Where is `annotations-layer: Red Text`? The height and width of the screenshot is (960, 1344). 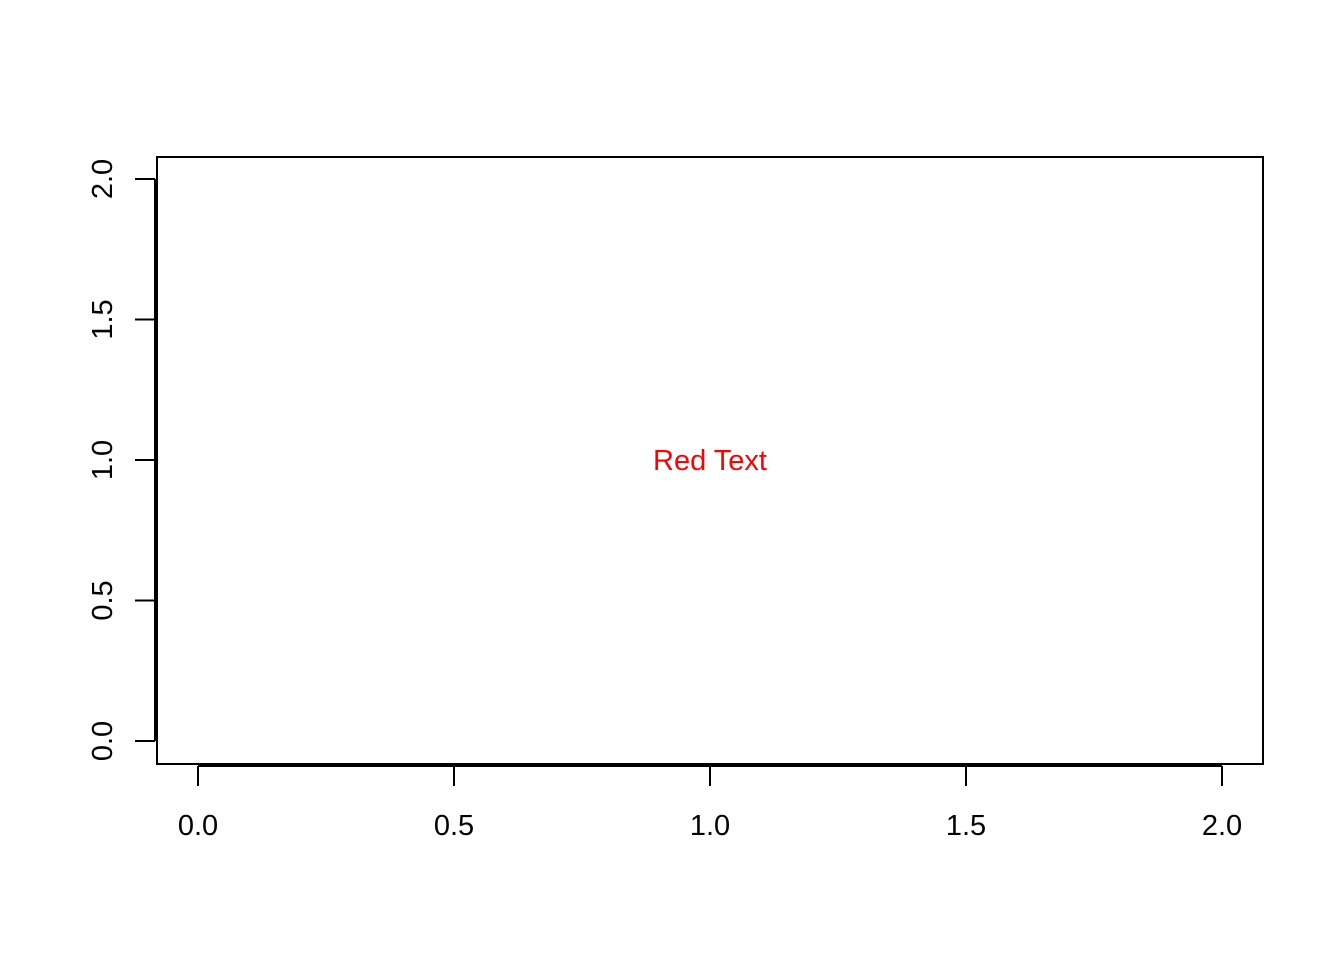 annotations-layer: Red Text is located at coordinates (710, 461).